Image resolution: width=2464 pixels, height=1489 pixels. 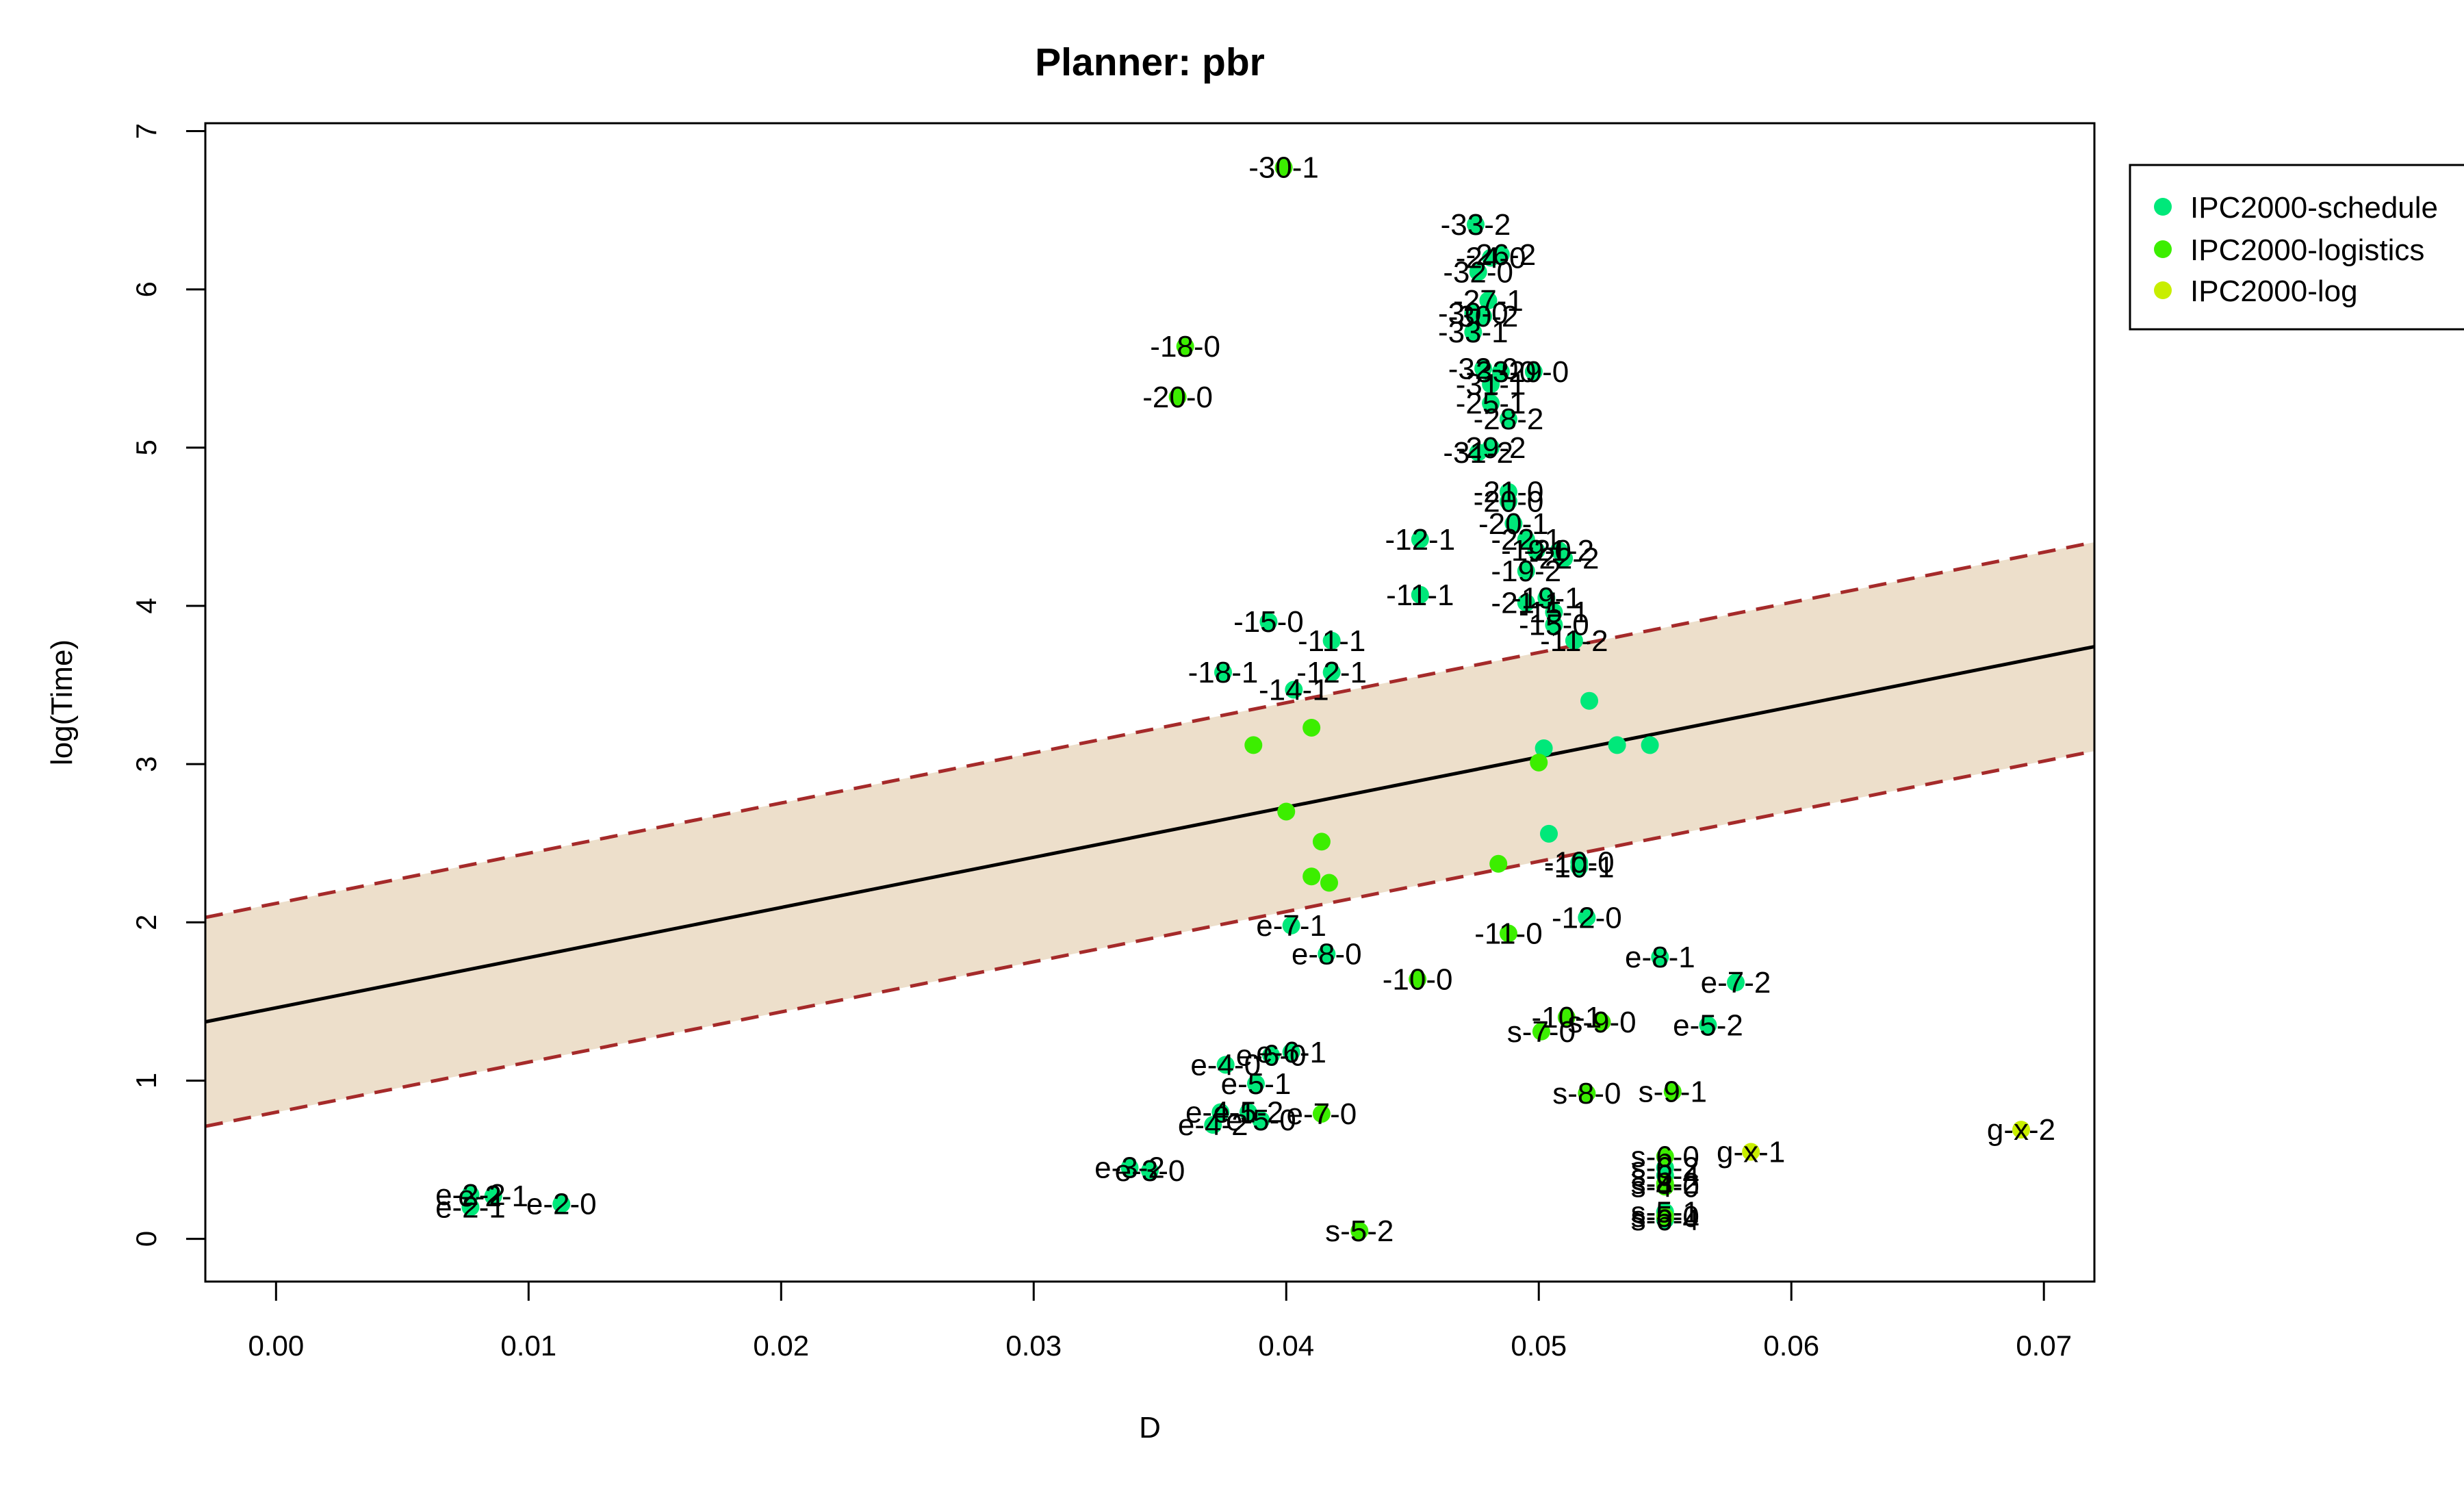 What do you see at coordinates (1539, 1345) in the screenshot?
I see `x-tick-label: 0.05` at bounding box center [1539, 1345].